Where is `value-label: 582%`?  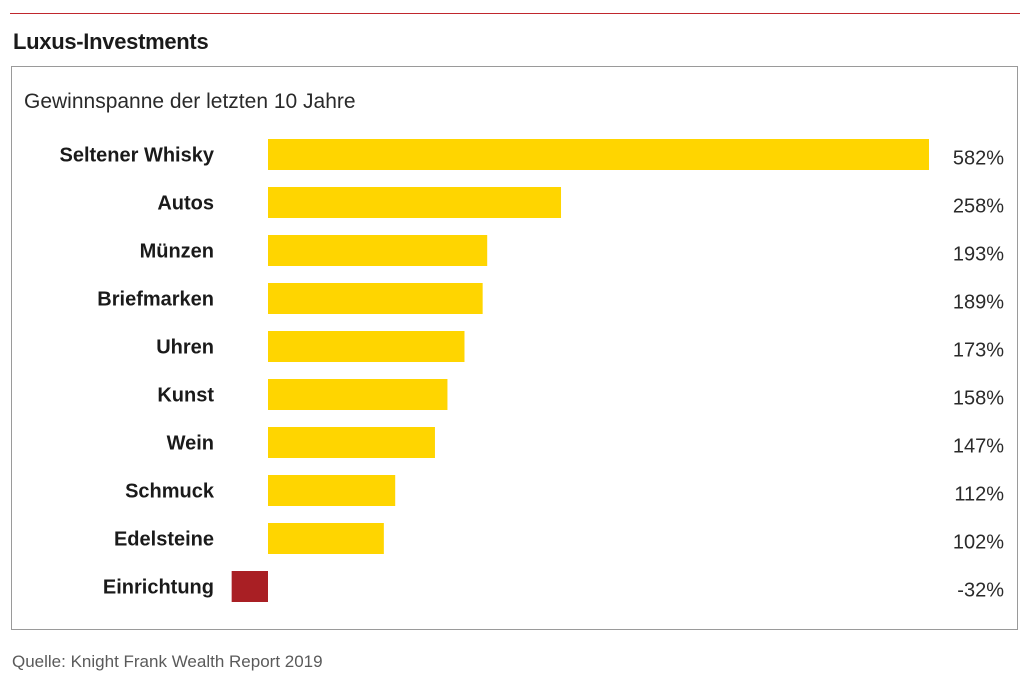
value-label: 582% is located at coordinates (978, 159).